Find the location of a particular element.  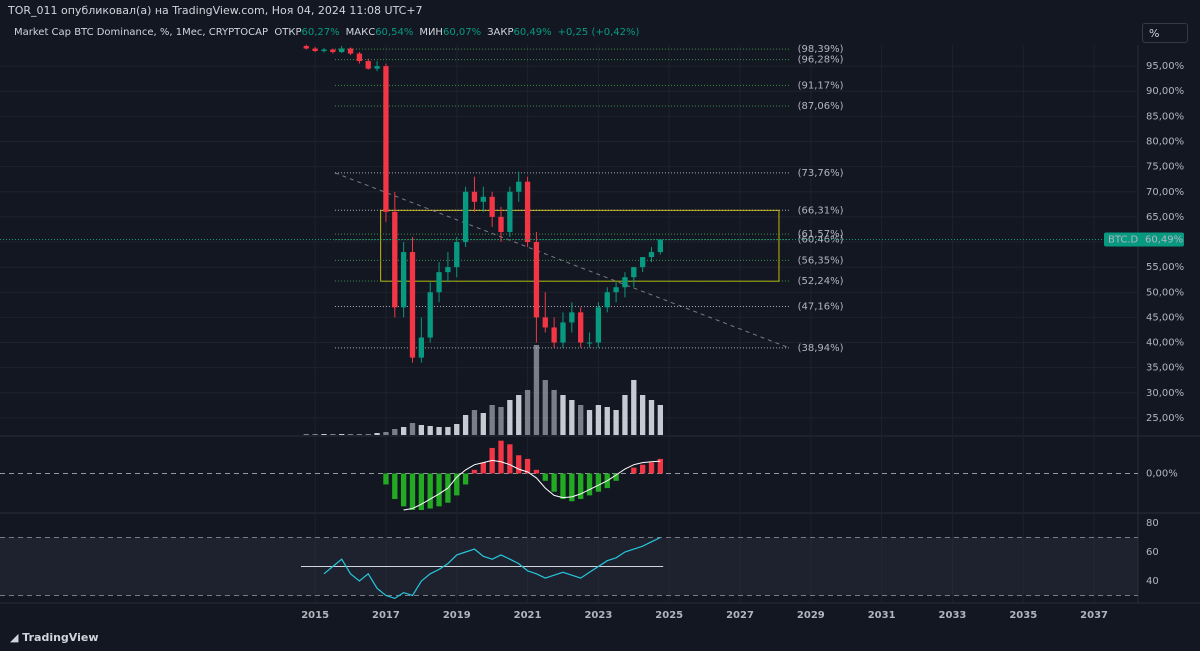

ohlc-label: МИН is located at coordinates (431, 32).